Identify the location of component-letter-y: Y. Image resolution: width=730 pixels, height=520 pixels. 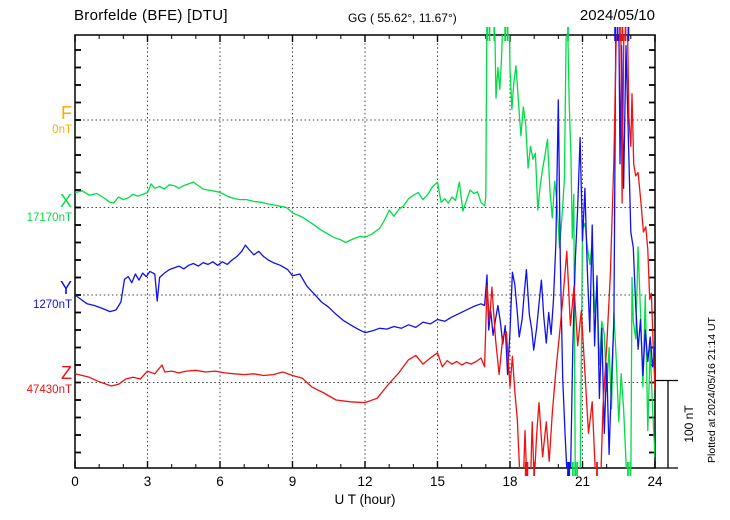
(65, 288).